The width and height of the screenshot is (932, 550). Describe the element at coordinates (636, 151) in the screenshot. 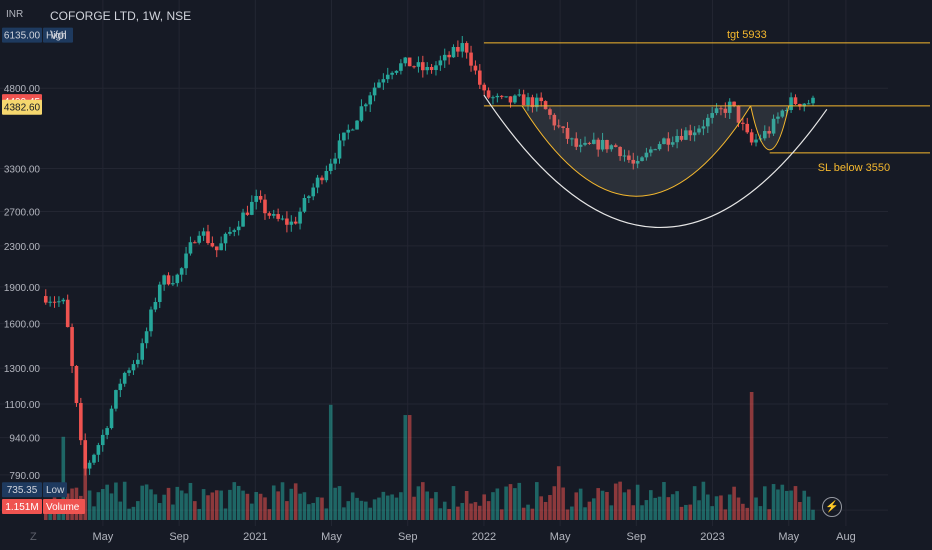

I see `cup-shape` at that location.